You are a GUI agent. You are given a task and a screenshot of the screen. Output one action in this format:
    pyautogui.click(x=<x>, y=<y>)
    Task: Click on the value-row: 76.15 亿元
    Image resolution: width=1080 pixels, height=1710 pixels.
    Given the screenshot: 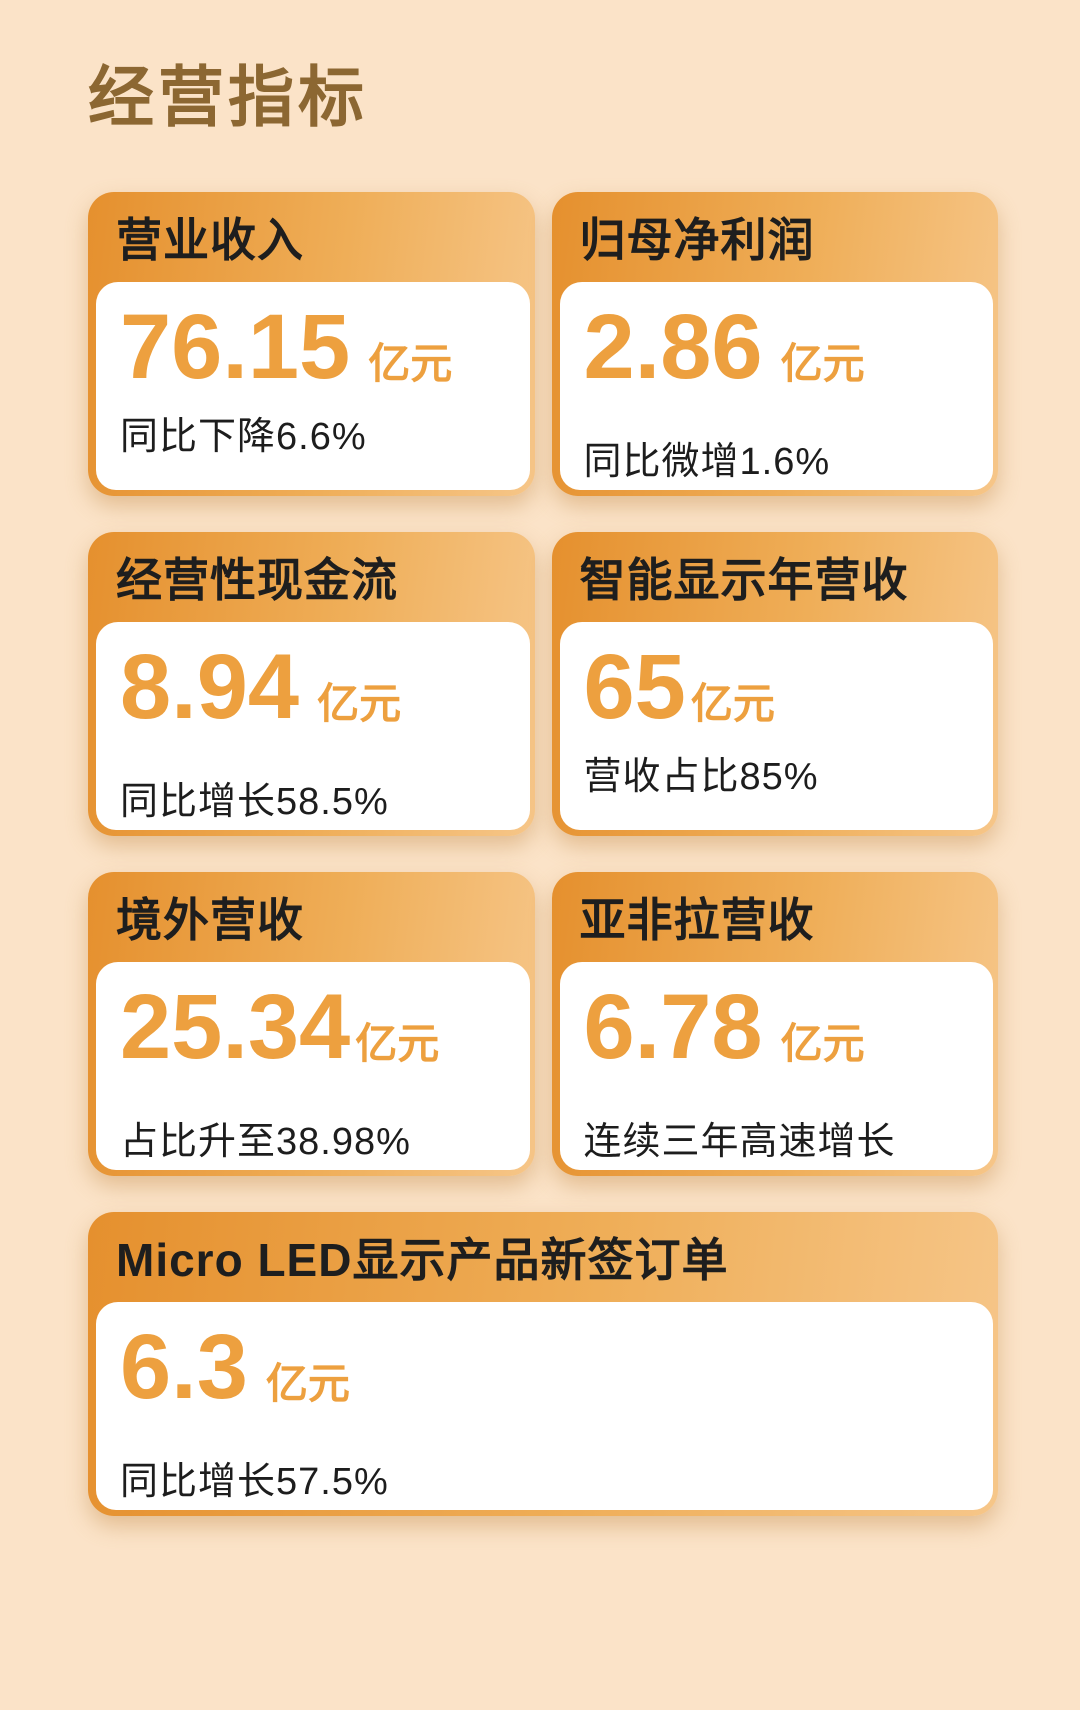 What is the action you would take?
    pyautogui.click(x=318, y=346)
    